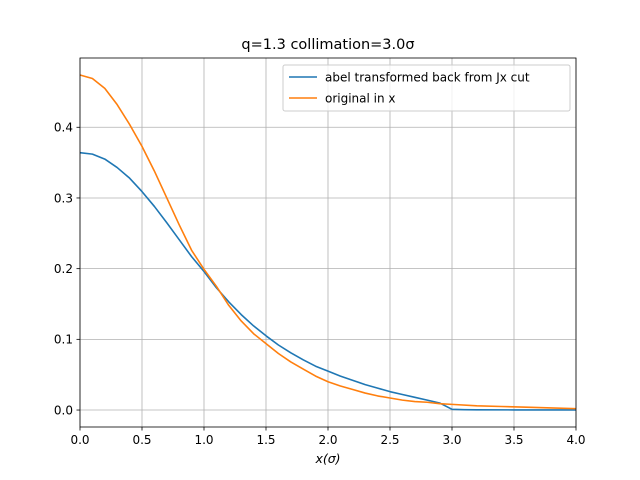 Image resolution: width=640 pixels, height=480 pixels. What do you see at coordinates (63, 340) in the screenshot?
I see `y-tick-label: 0.1` at bounding box center [63, 340].